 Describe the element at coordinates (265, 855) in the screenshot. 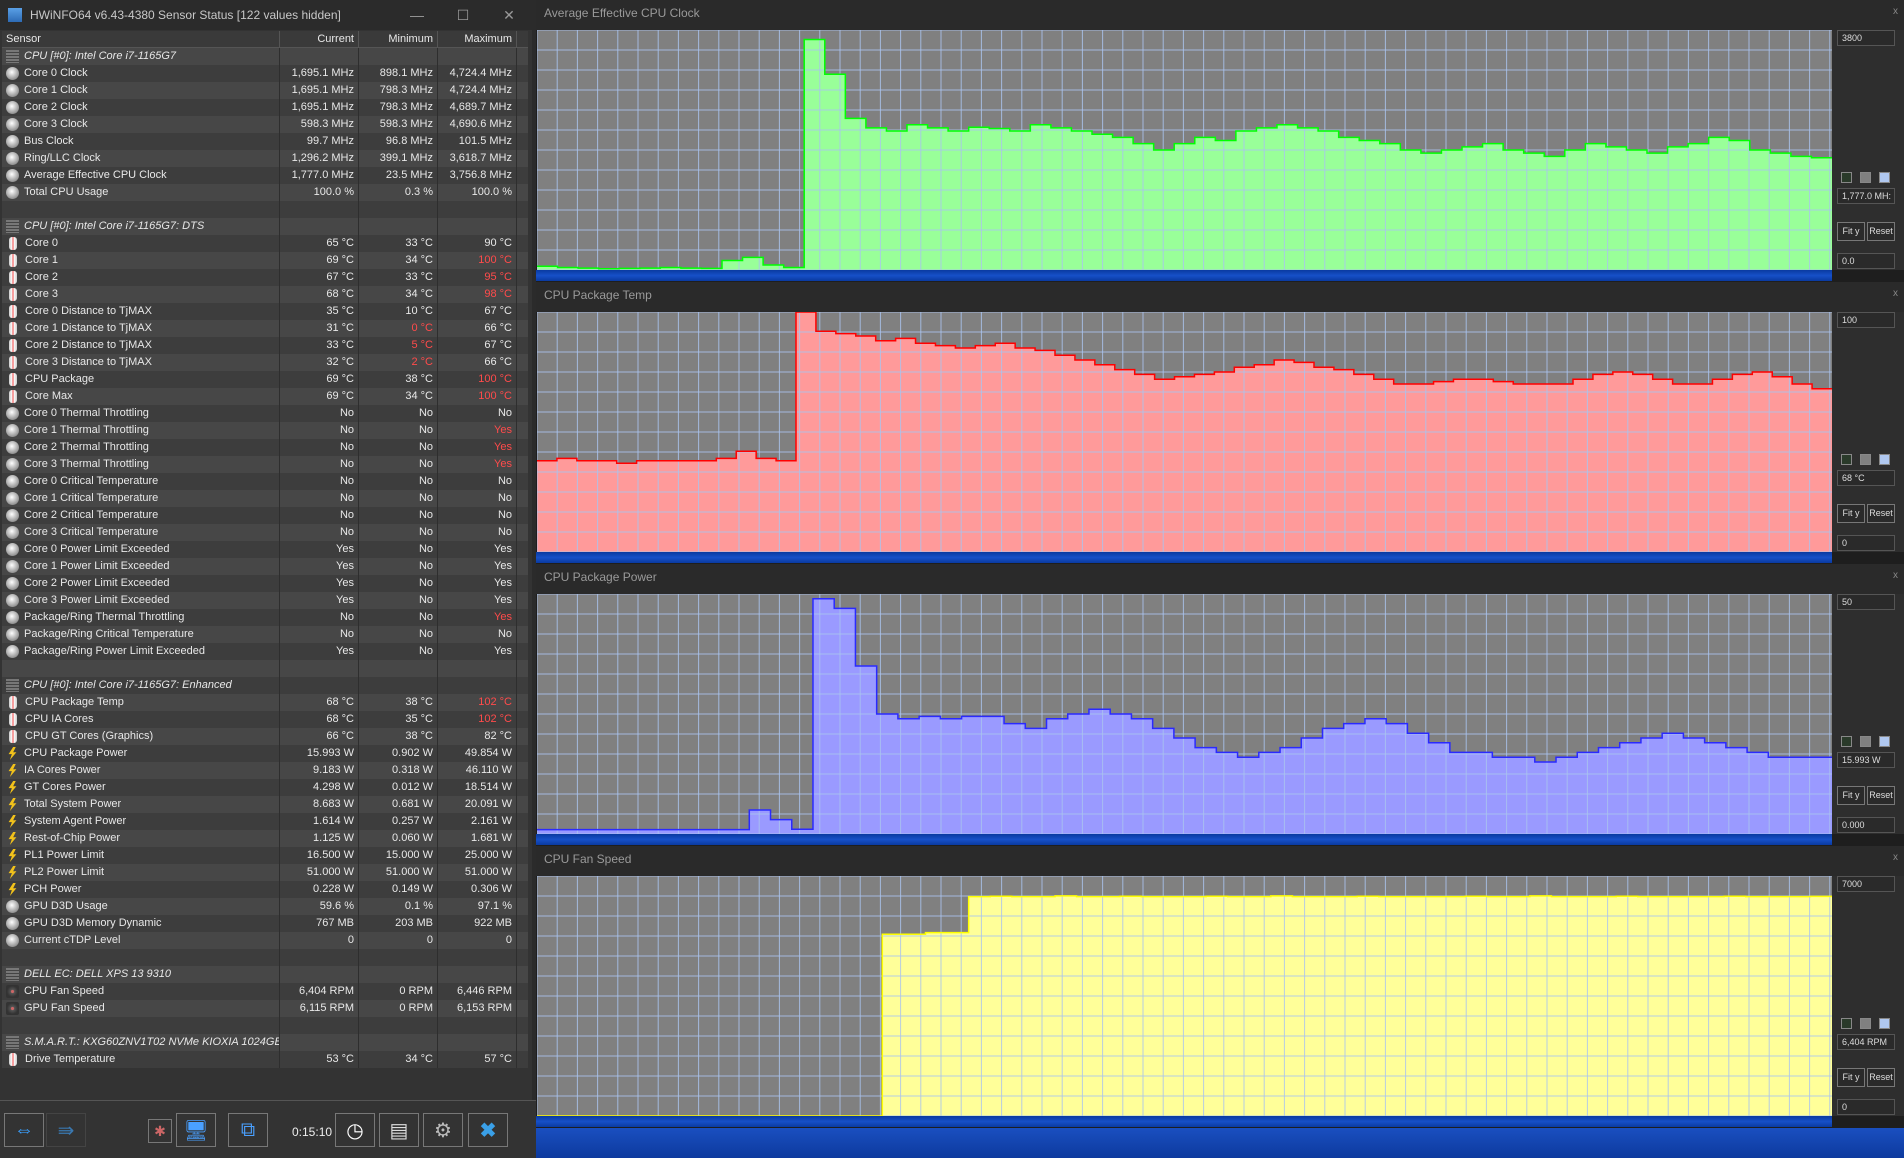

I see `table-row: PL1 Power Limit 16.500 W 15.000 W 25.000 W` at that location.